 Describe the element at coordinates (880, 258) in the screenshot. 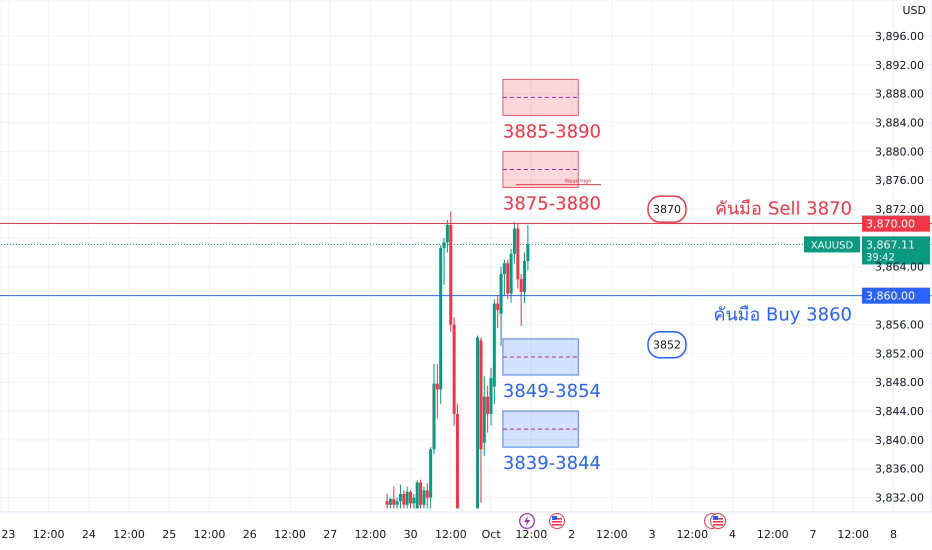

I see `annotation: 39:42` at that location.